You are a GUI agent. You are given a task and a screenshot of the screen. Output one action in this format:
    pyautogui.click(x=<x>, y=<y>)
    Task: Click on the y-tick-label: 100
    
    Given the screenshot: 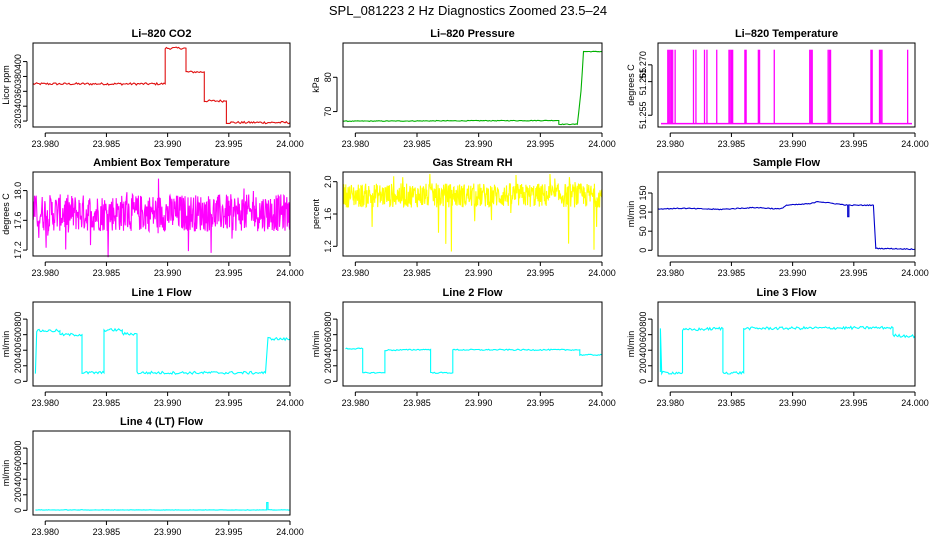 What is the action you would take?
    pyautogui.click(x=643, y=212)
    